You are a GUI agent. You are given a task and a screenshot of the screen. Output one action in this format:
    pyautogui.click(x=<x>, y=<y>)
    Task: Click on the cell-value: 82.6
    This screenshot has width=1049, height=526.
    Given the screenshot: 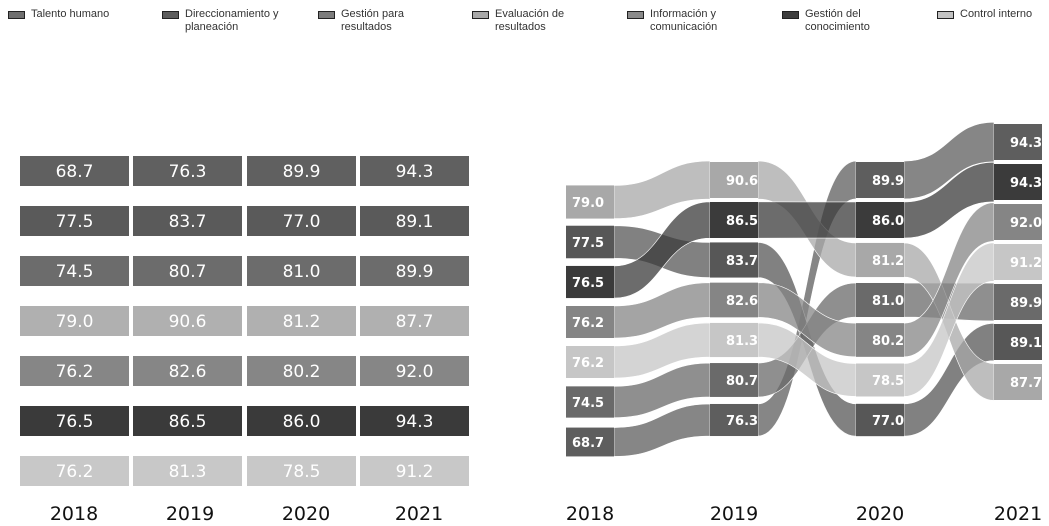 What is the action you would take?
    pyautogui.click(x=188, y=372)
    